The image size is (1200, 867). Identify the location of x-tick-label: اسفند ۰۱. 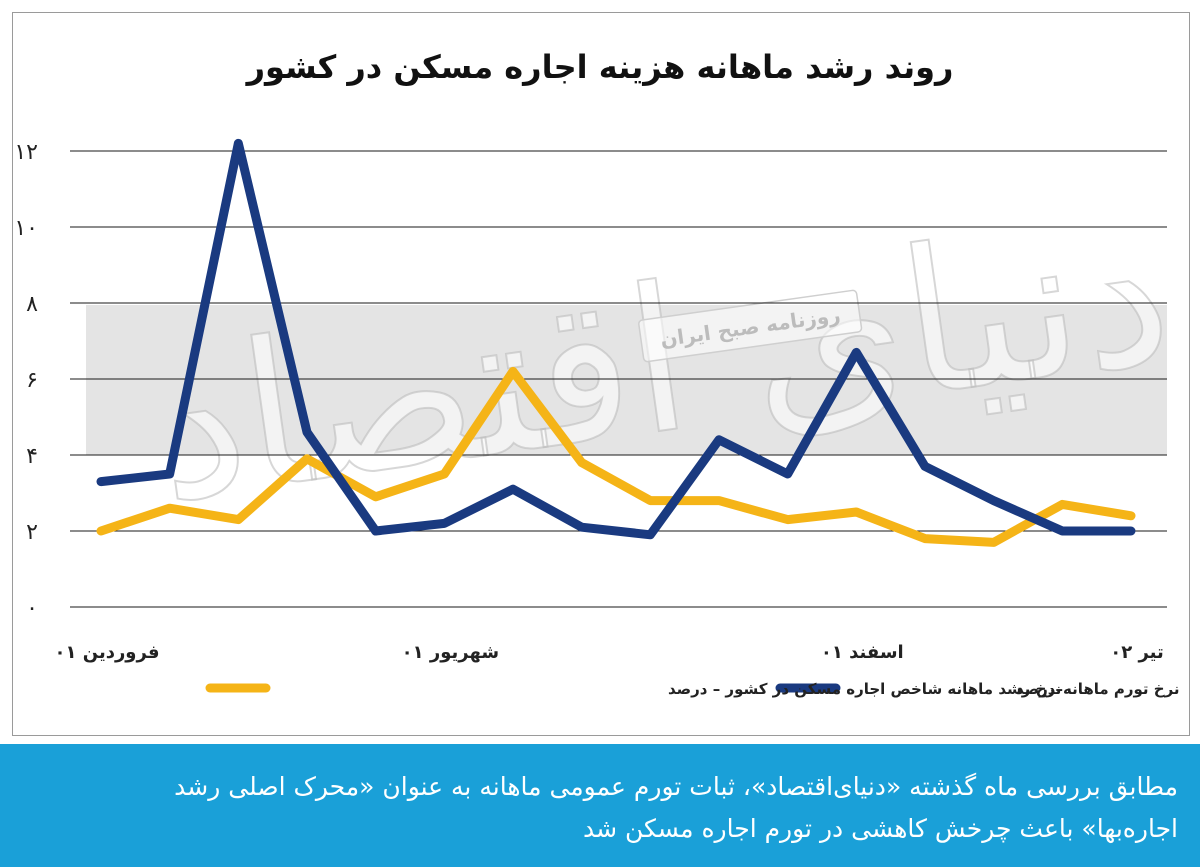
(862, 652).